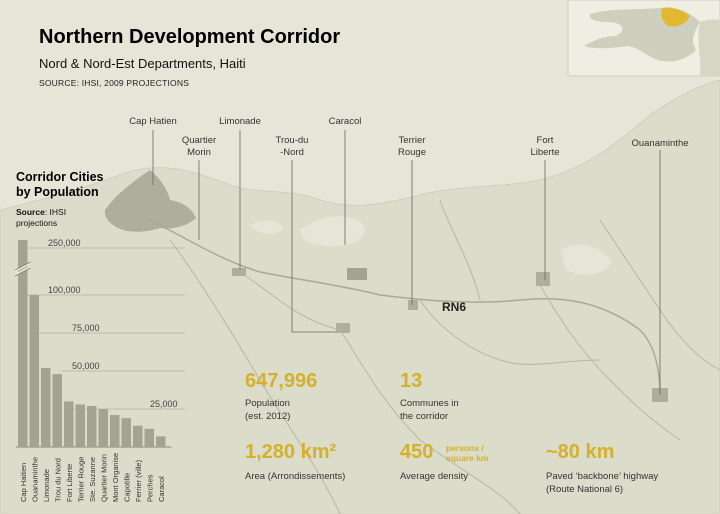  Describe the element at coordinates (199, 146) in the screenshot. I see `city-label-quartier-morin: Quartier Morin` at that location.